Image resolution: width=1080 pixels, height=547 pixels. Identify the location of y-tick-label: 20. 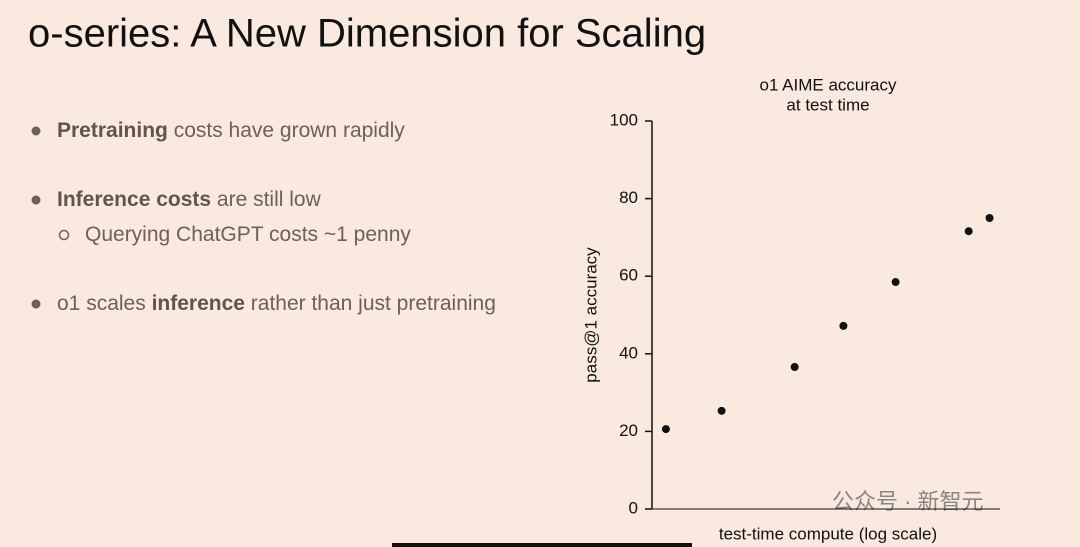
(628, 430).